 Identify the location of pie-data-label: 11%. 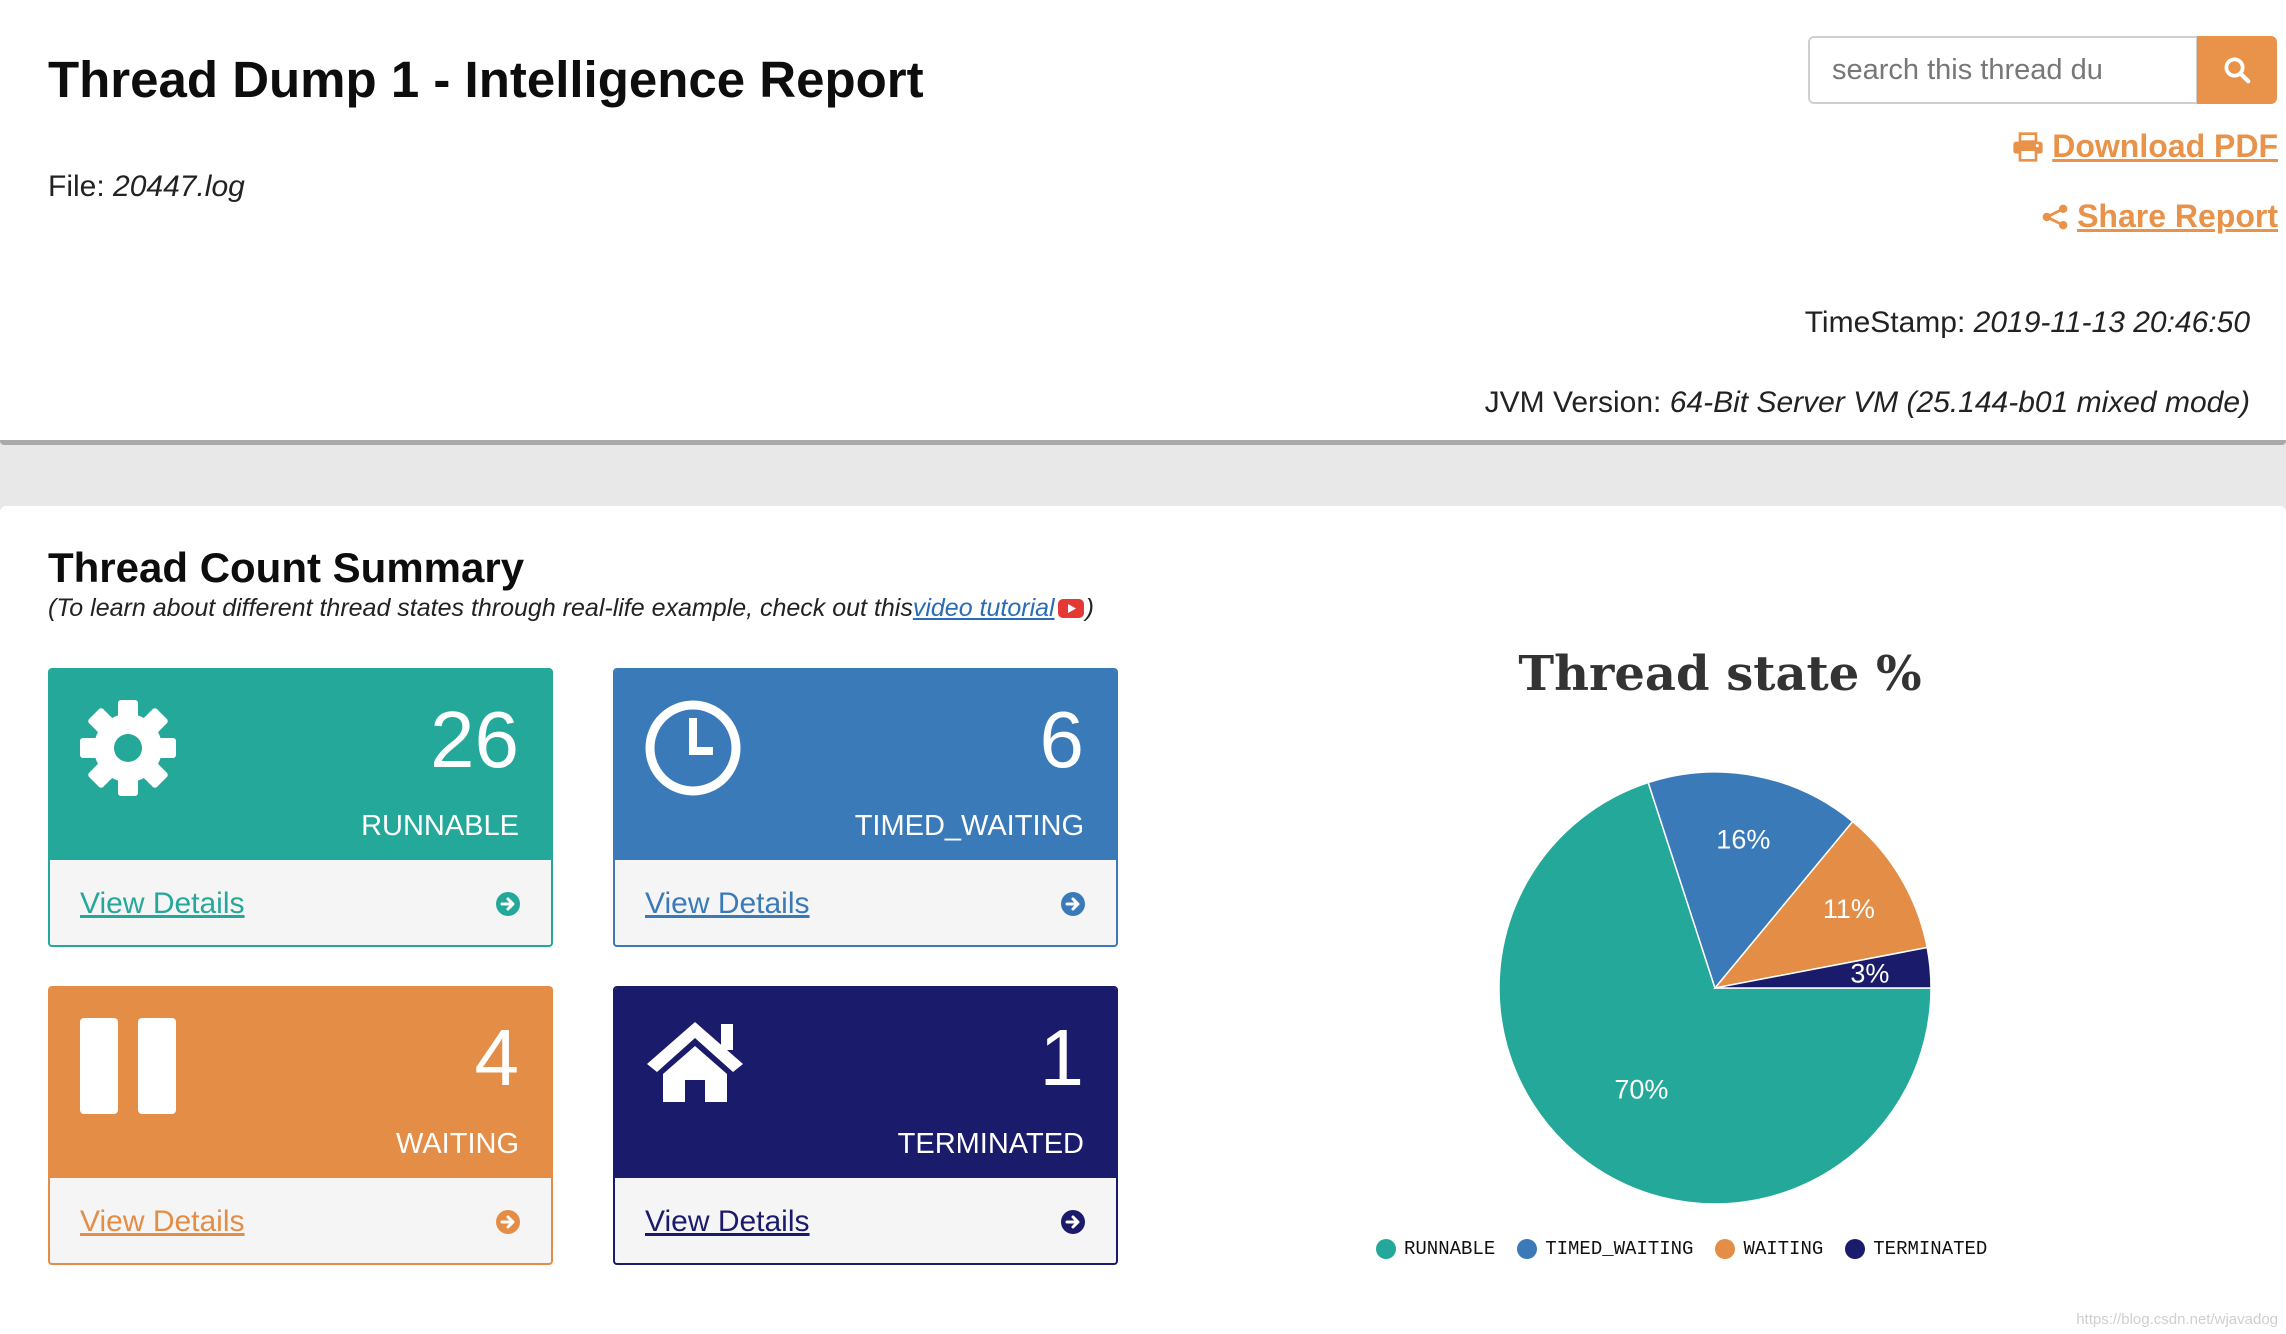
(1849, 909).